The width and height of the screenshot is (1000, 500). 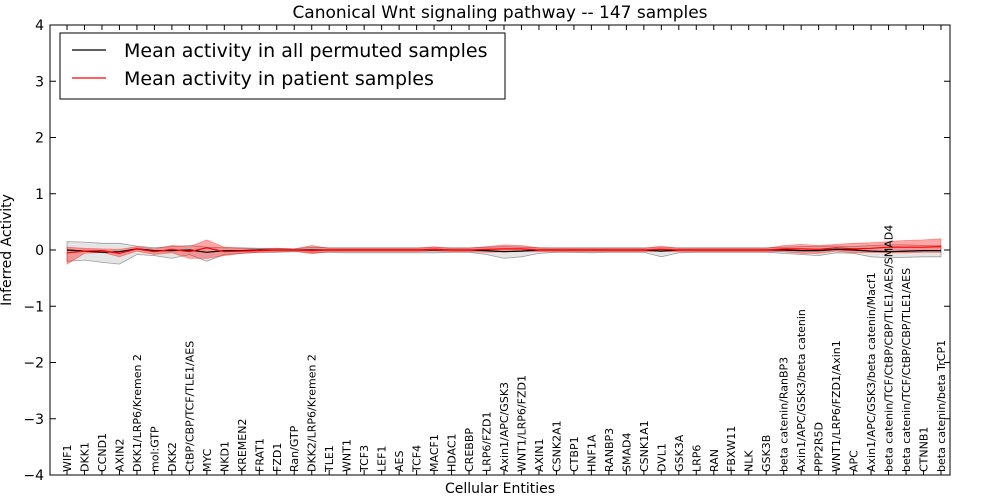 I want to click on x-tick-label: AXIN1, so click(x=539, y=455).